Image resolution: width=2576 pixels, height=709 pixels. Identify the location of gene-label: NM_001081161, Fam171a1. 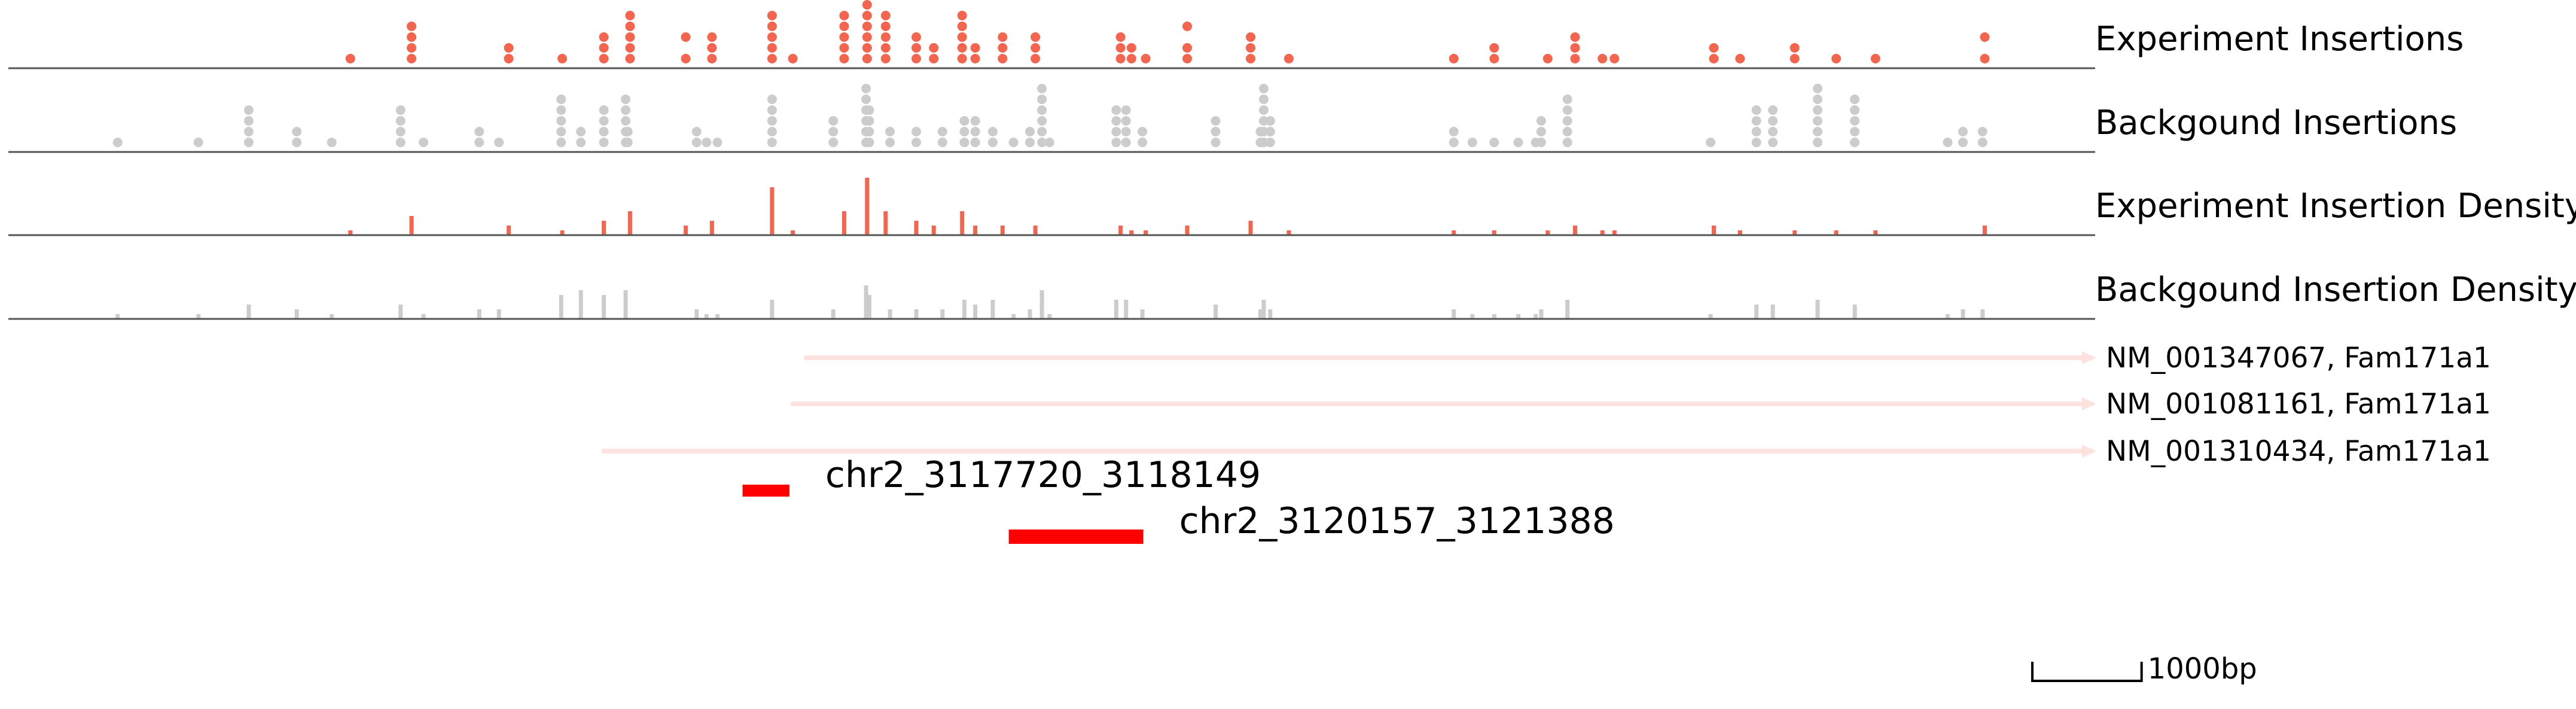
(2298, 405).